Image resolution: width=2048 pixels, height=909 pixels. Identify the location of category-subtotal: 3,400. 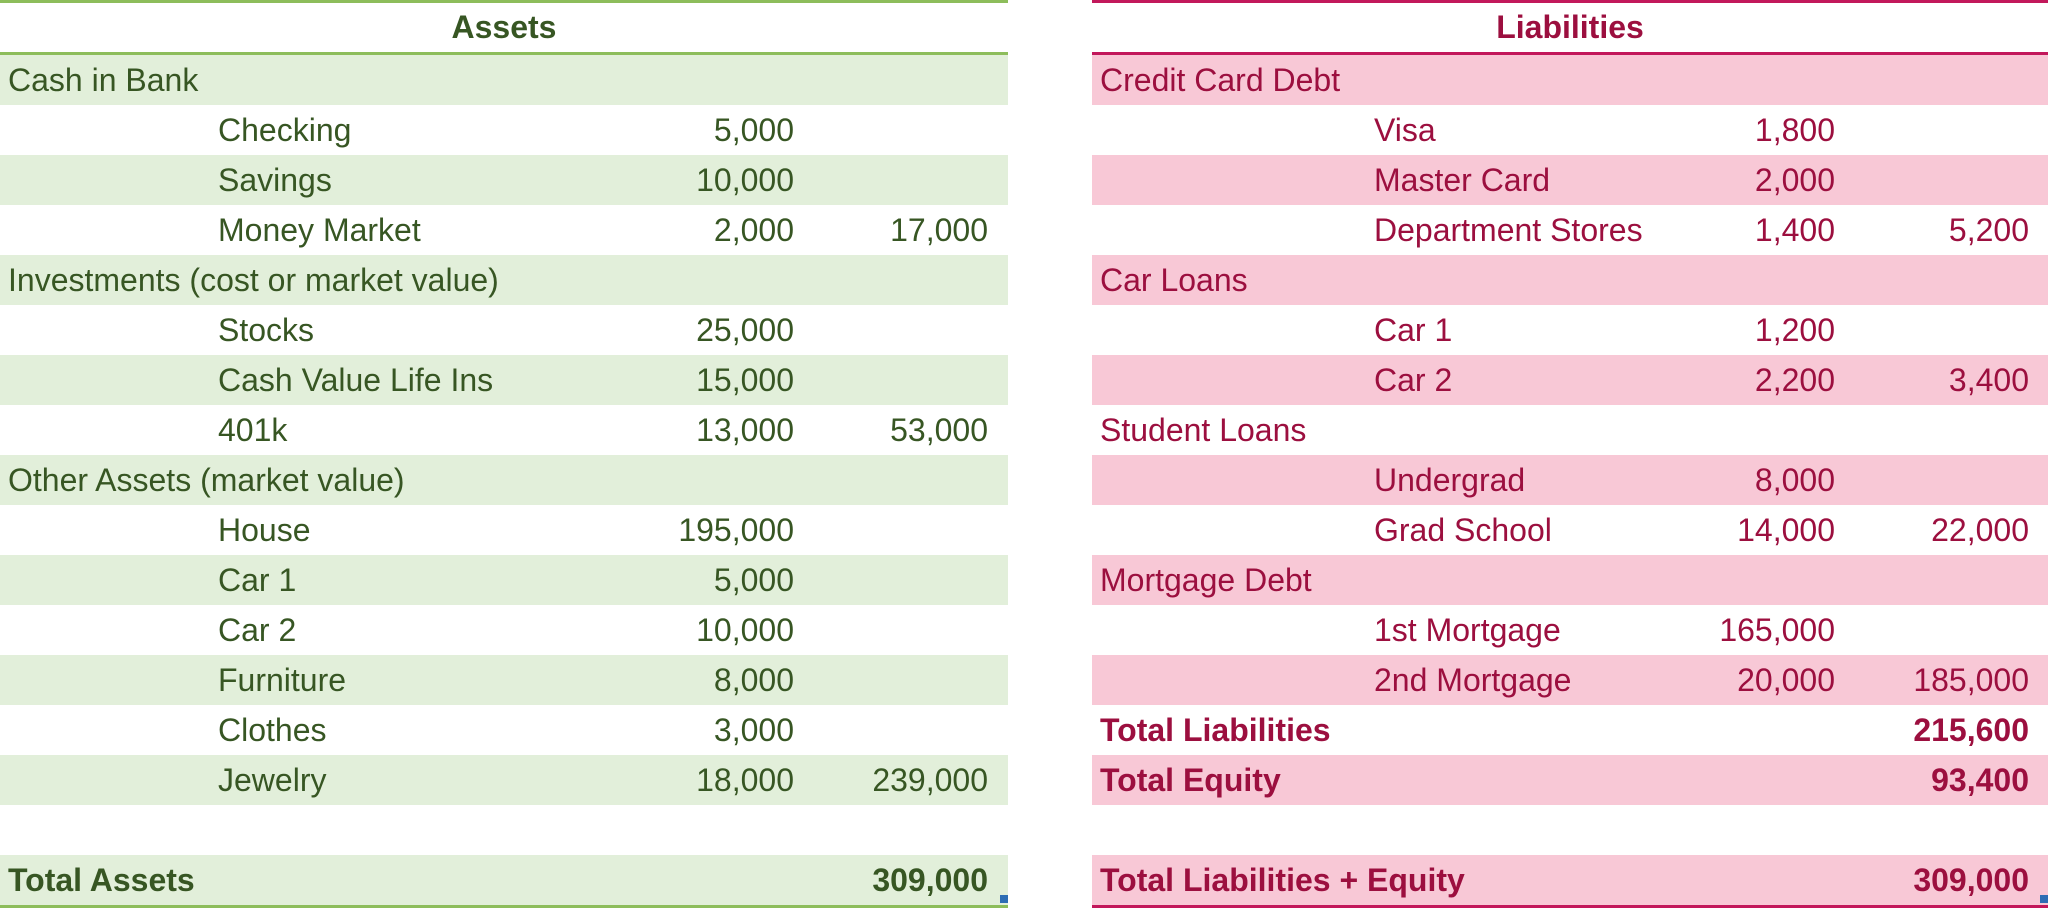
(1988, 379).